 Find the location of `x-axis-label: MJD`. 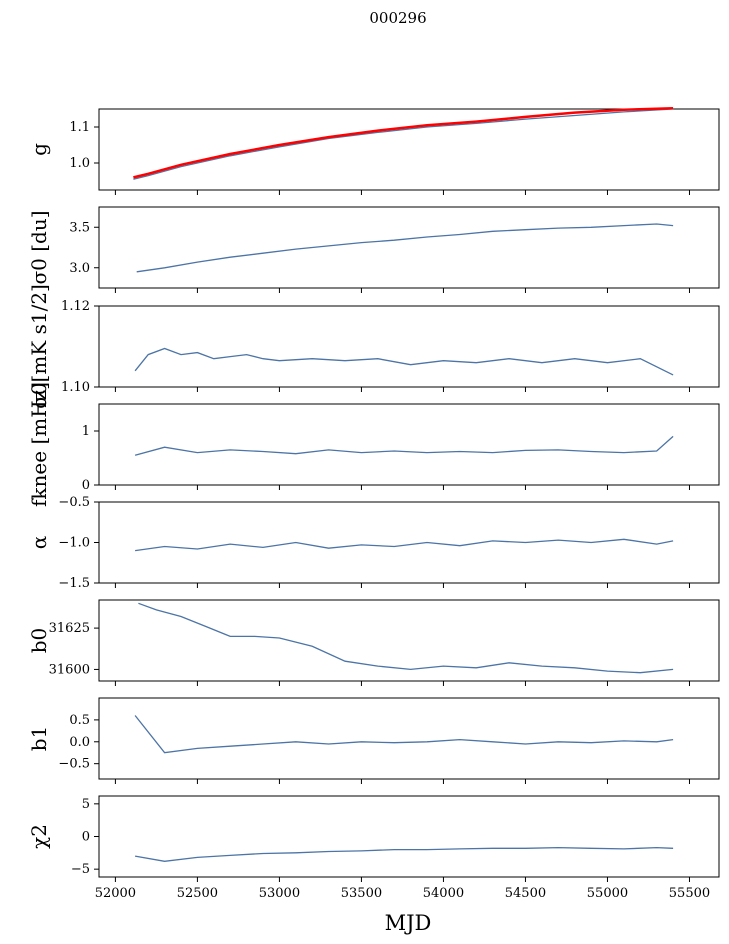

x-axis-label: MJD is located at coordinates (408, 923).